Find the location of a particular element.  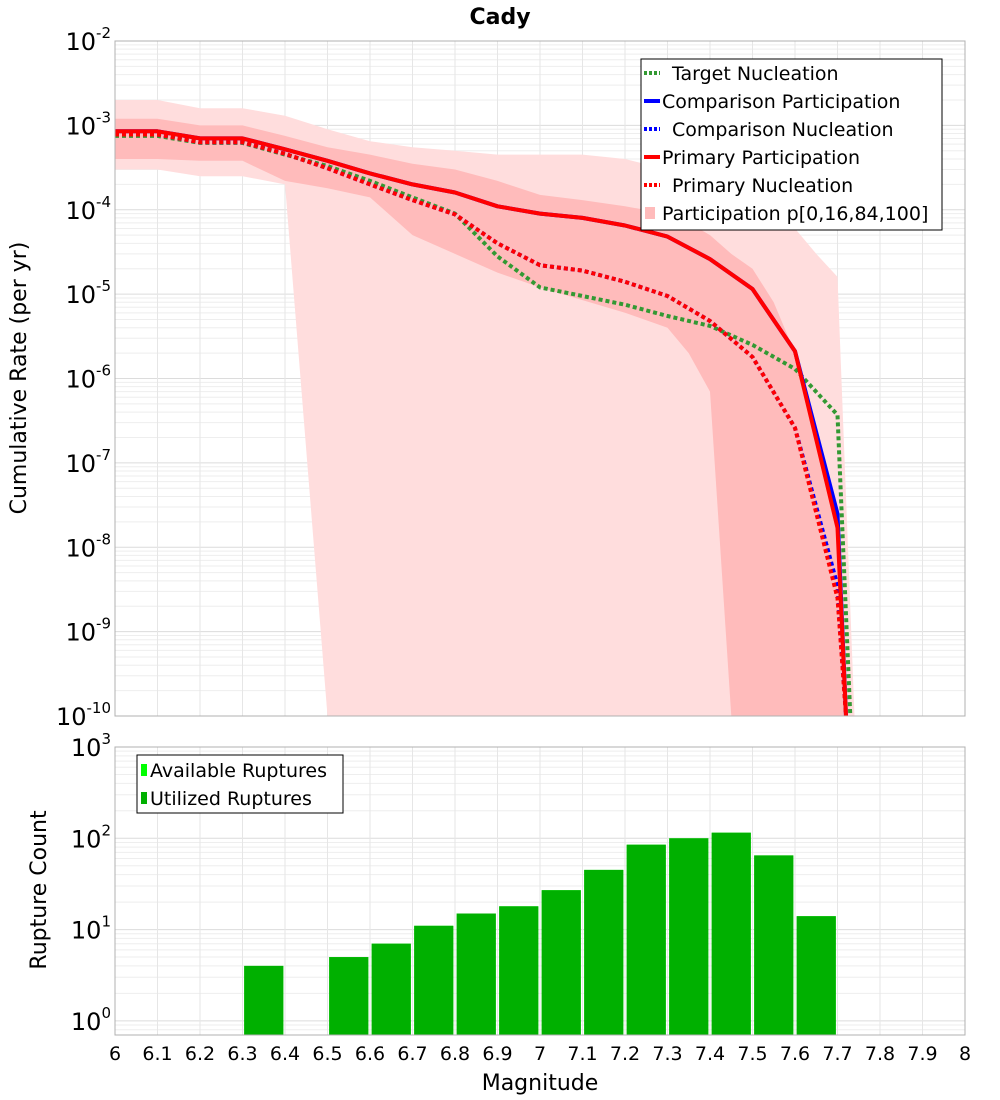

y-tick-label: 10¹ is located at coordinates (91, 929).